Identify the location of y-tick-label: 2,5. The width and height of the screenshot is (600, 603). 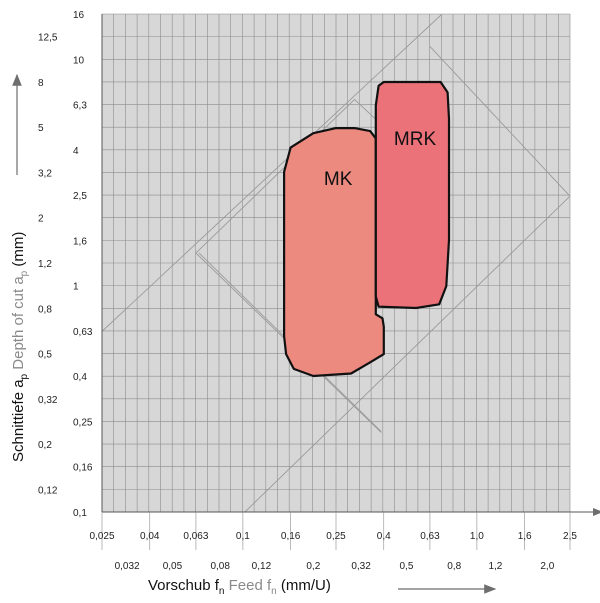
(80, 196).